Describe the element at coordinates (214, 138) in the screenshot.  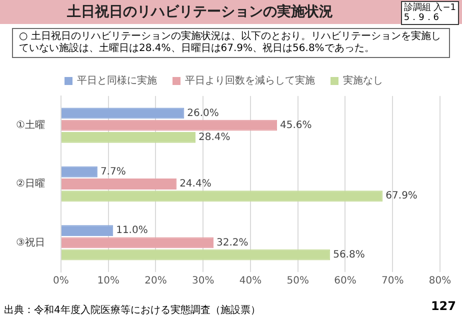
I see `data-label: 28.4%` at that location.